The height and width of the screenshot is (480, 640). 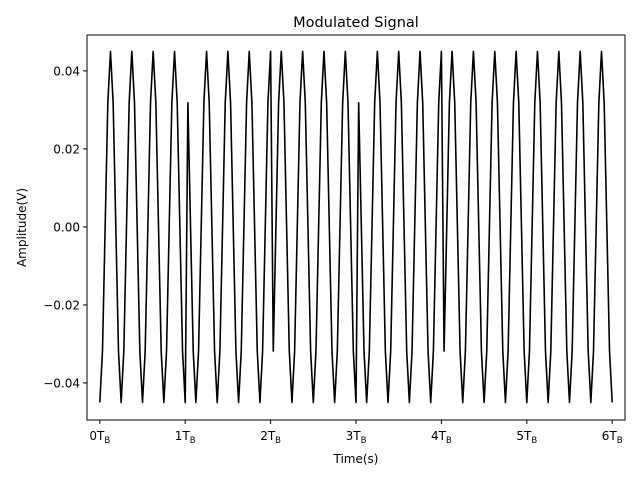 I want to click on x-tick-label: 1TB, so click(x=185, y=437).